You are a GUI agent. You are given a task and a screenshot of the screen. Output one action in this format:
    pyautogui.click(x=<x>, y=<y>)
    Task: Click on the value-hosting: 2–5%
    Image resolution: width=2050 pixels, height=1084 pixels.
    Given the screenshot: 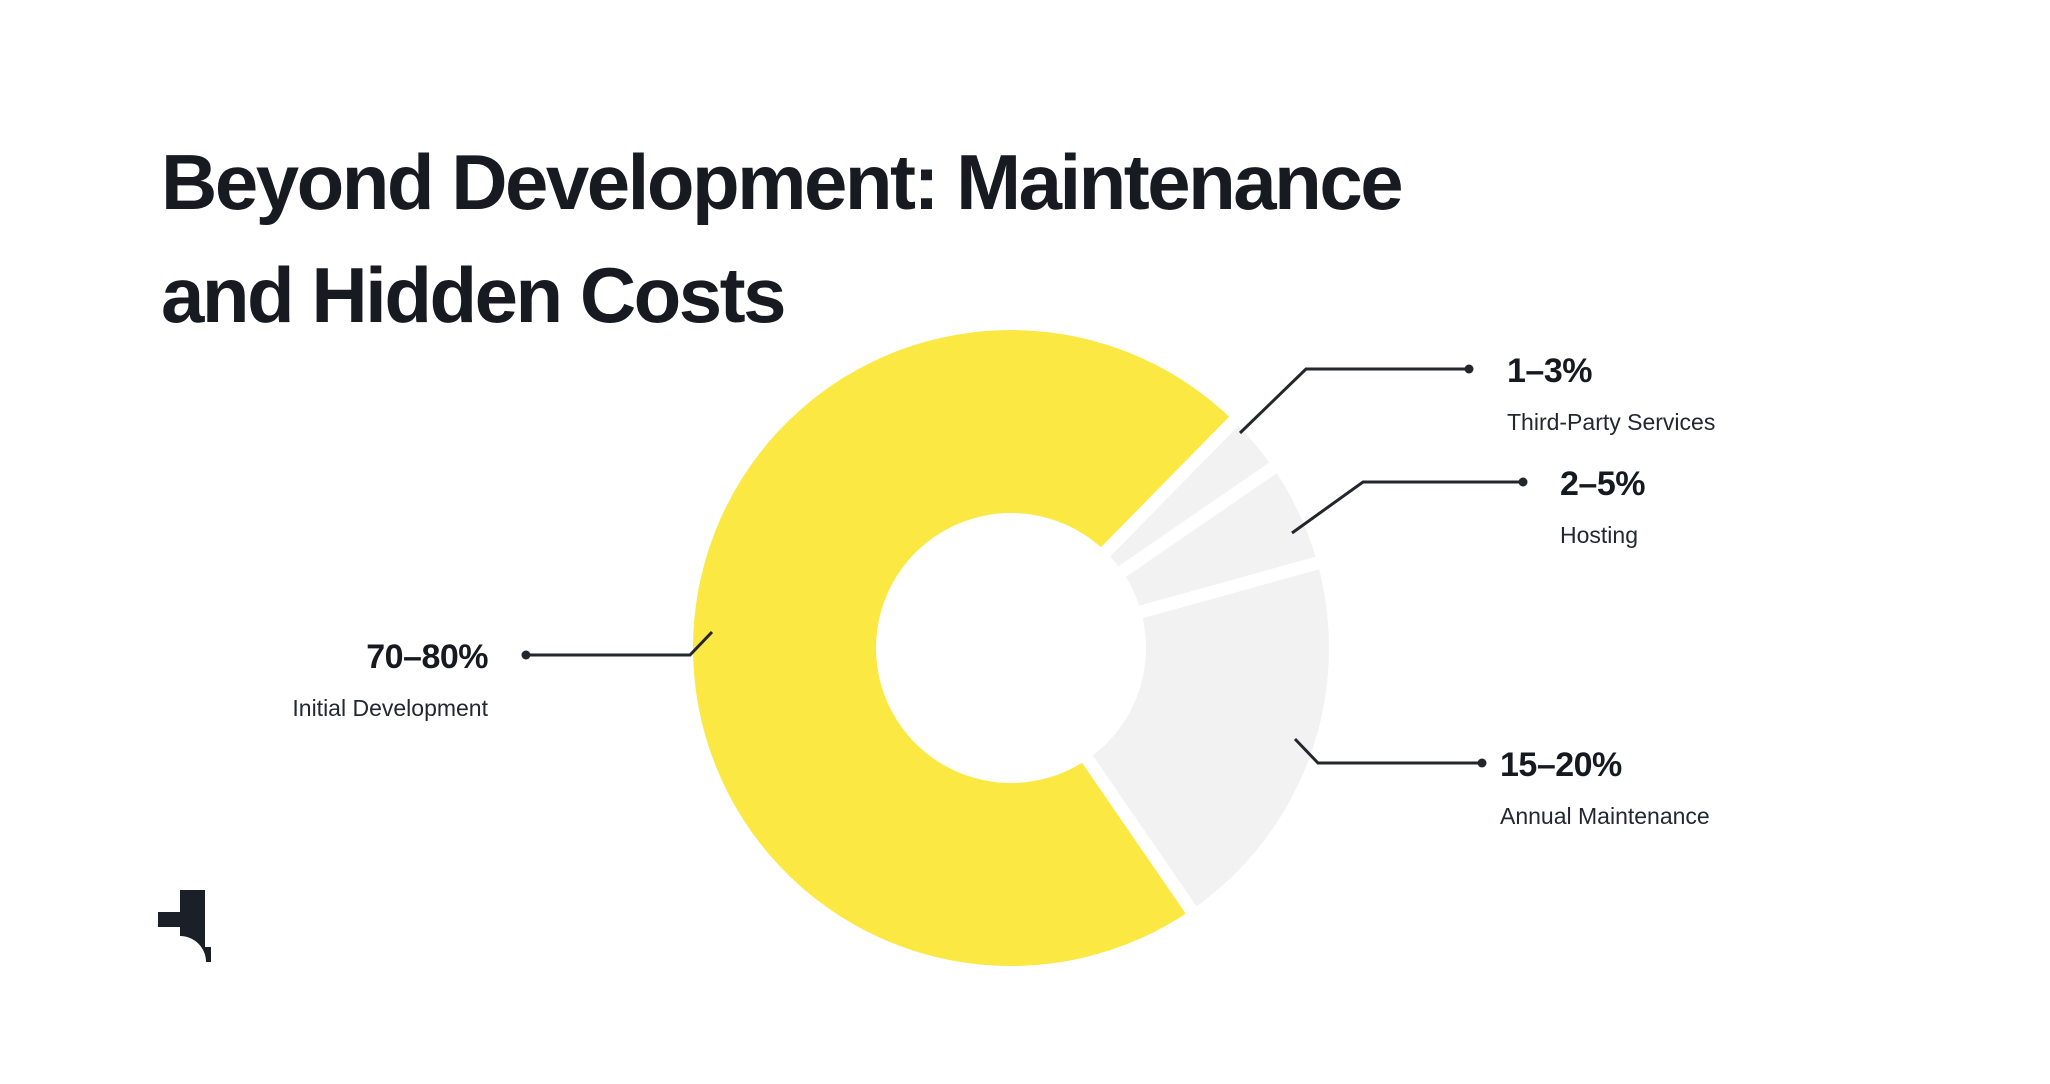 What is the action you would take?
    pyautogui.click(x=1602, y=484)
    